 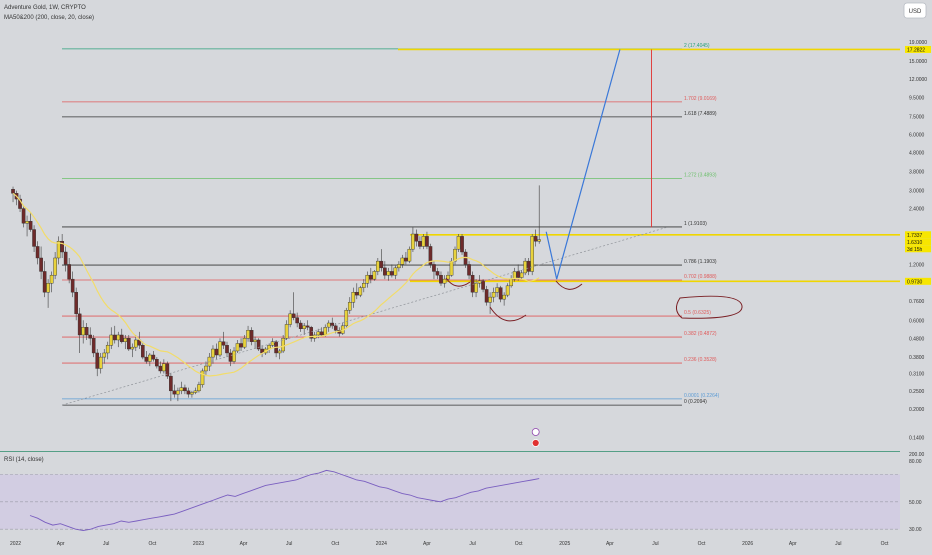 What do you see at coordinates (917, 99) in the screenshot?
I see `price-axis-tick: 9.5000` at bounding box center [917, 99].